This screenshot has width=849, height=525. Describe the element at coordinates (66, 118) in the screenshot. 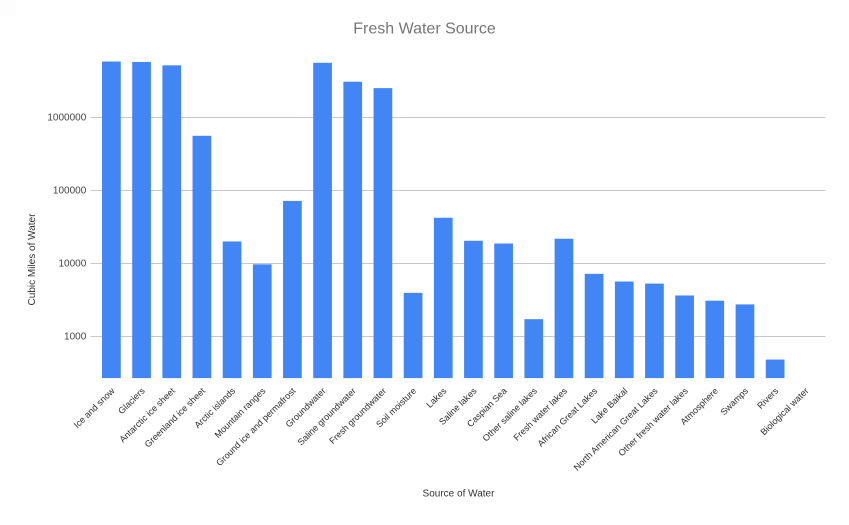

I see `svg-text: 1000000` at that location.